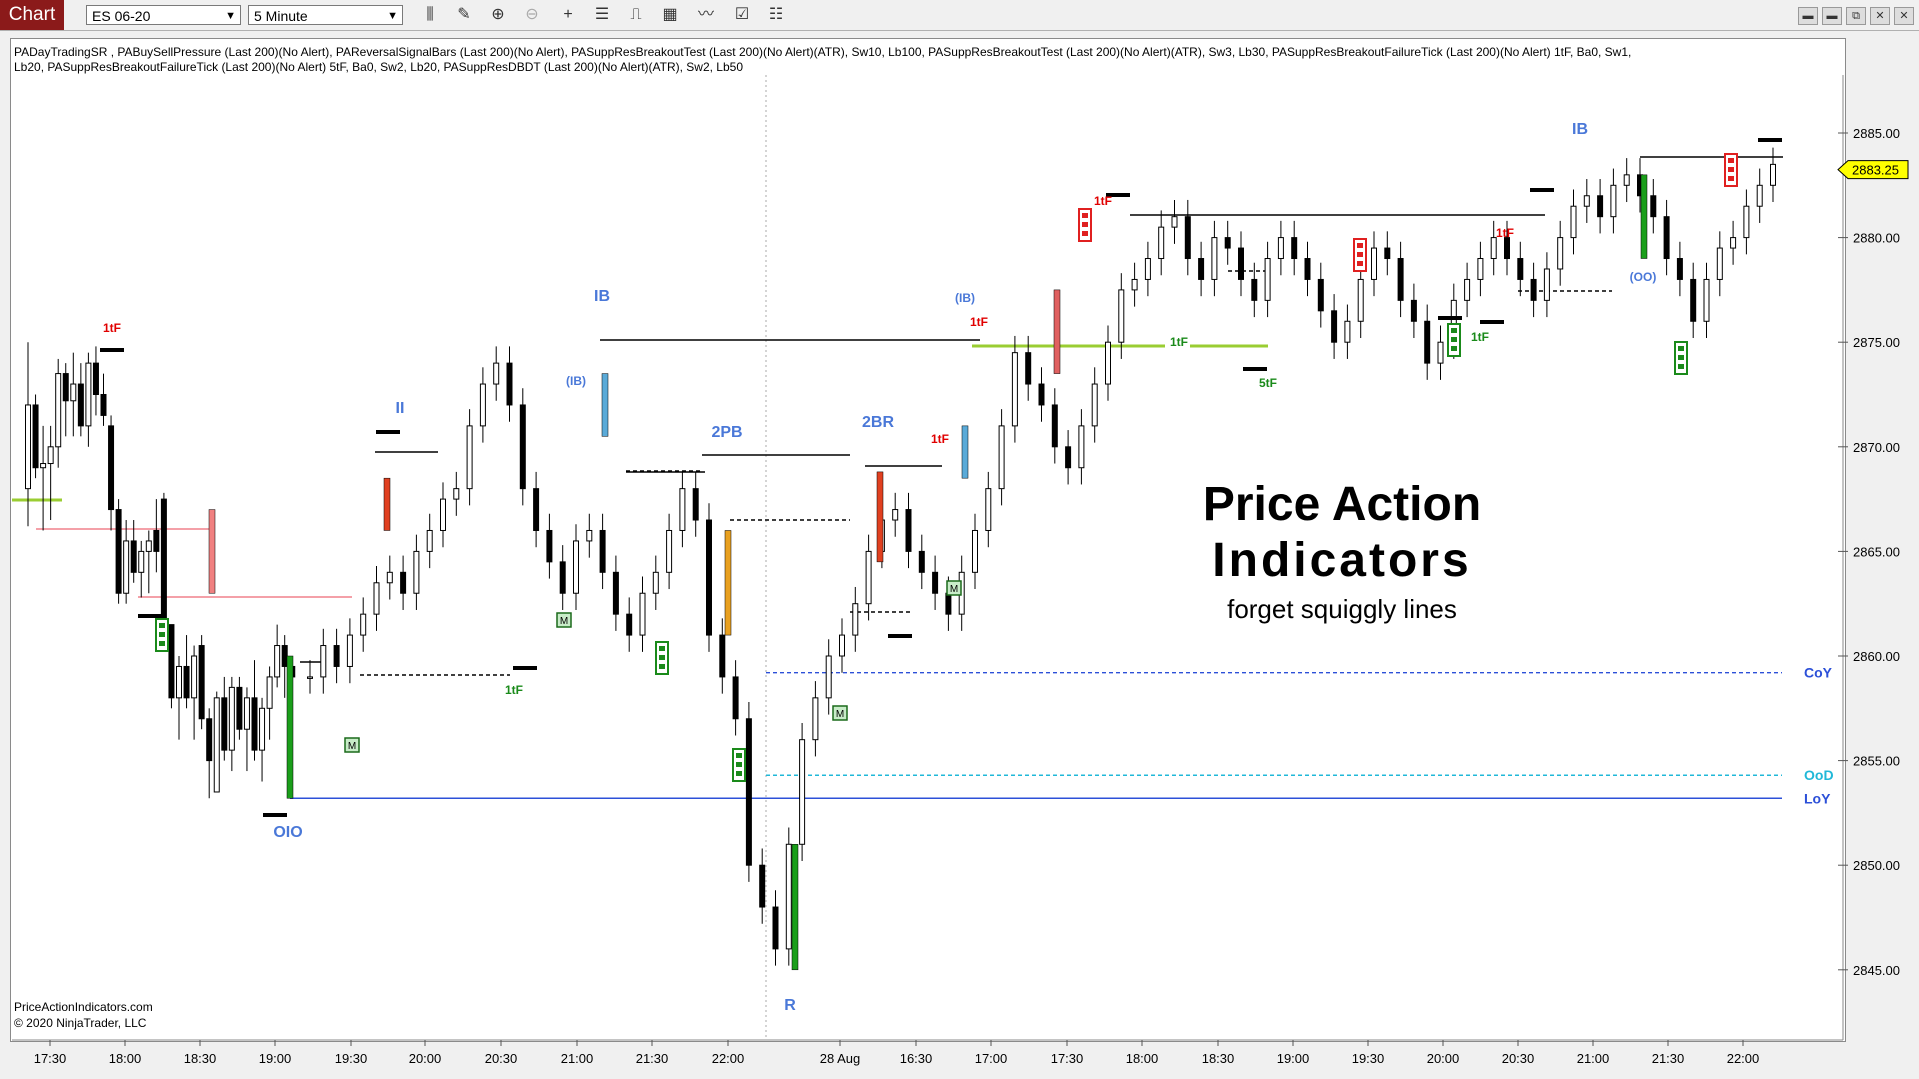  Describe the element at coordinates (32, 15) in the screenshot. I see `chart-tab: Chart` at that location.